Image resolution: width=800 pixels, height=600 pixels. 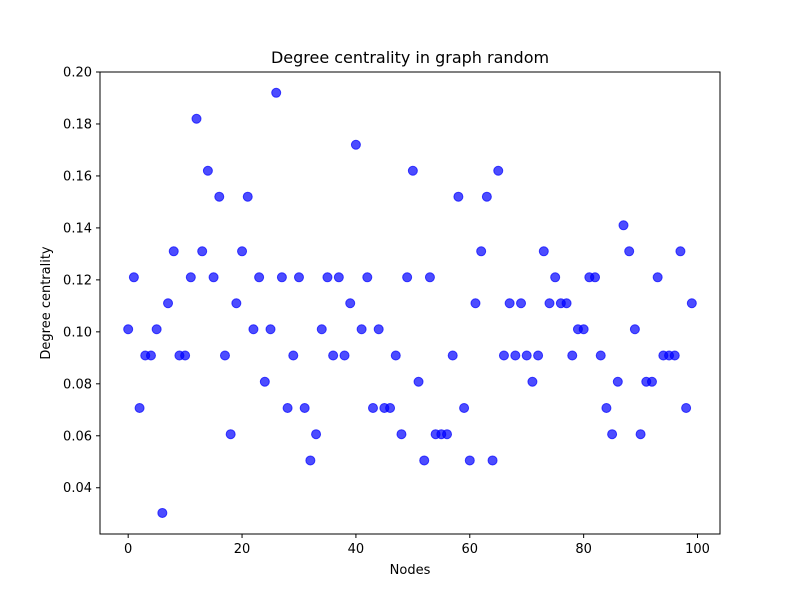 I want to click on x-axis-label: Nodes, so click(x=410, y=570).